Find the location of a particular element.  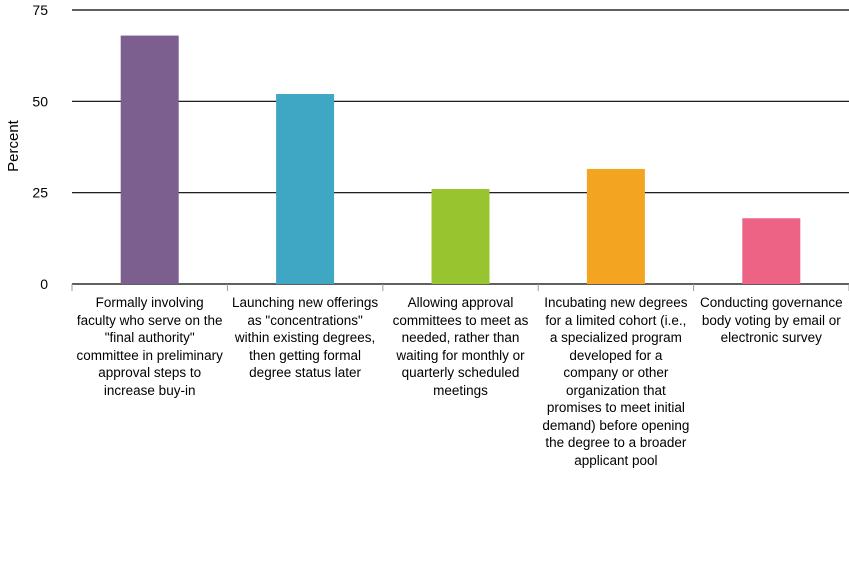

y-axis-ticks: 0 25 50 75 is located at coordinates (40, 147).